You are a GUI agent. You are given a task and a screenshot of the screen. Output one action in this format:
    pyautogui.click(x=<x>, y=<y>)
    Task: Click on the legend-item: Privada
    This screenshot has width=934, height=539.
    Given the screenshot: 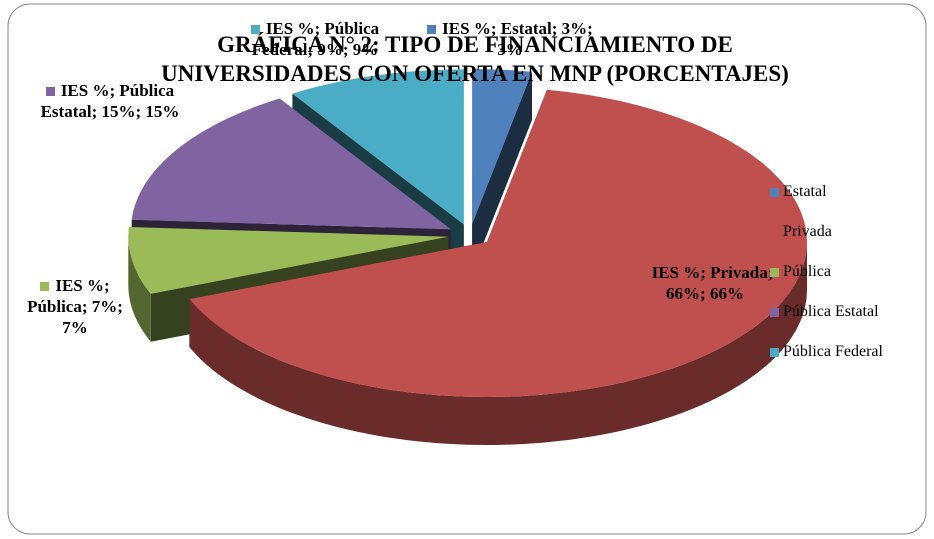 What is the action you would take?
    pyautogui.click(x=801, y=232)
    